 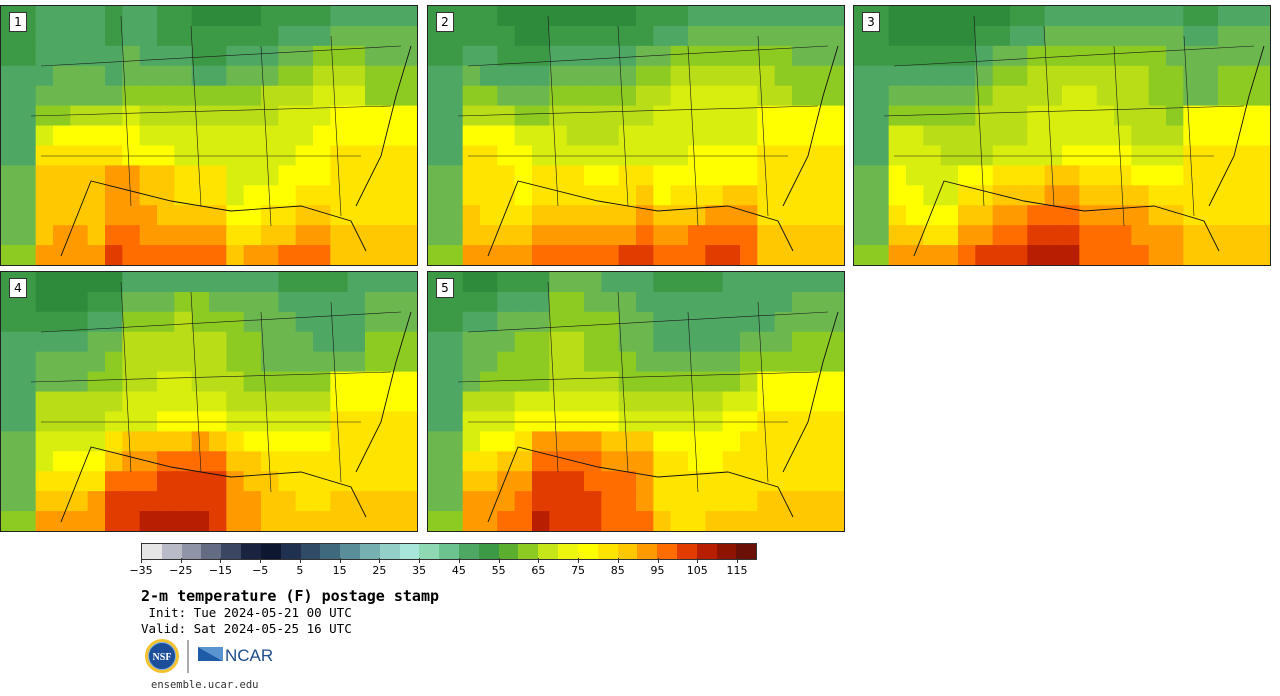 What do you see at coordinates (18, 22) in the screenshot?
I see `panel-number: 1` at bounding box center [18, 22].